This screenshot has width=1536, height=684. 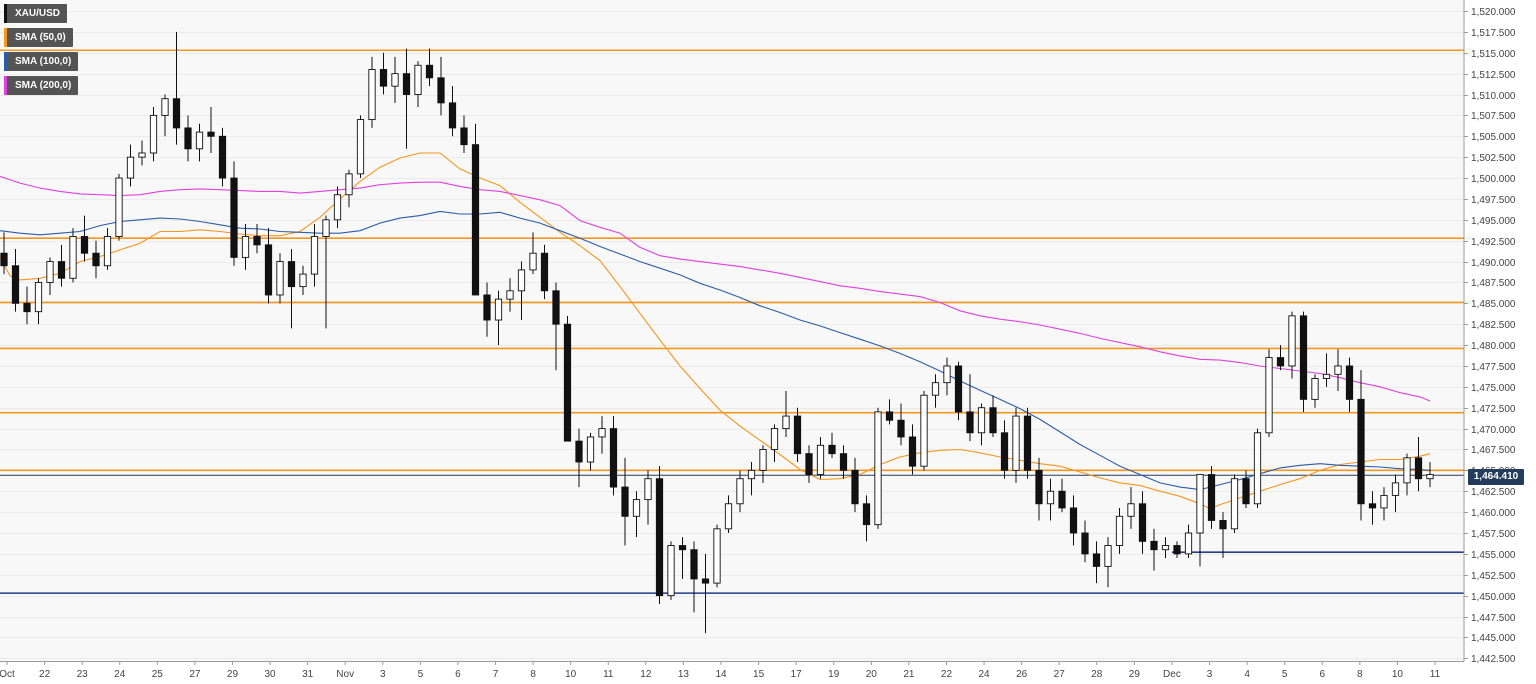 I want to click on y-tick-label: 1,457.500, so click(x=1493, y=534).